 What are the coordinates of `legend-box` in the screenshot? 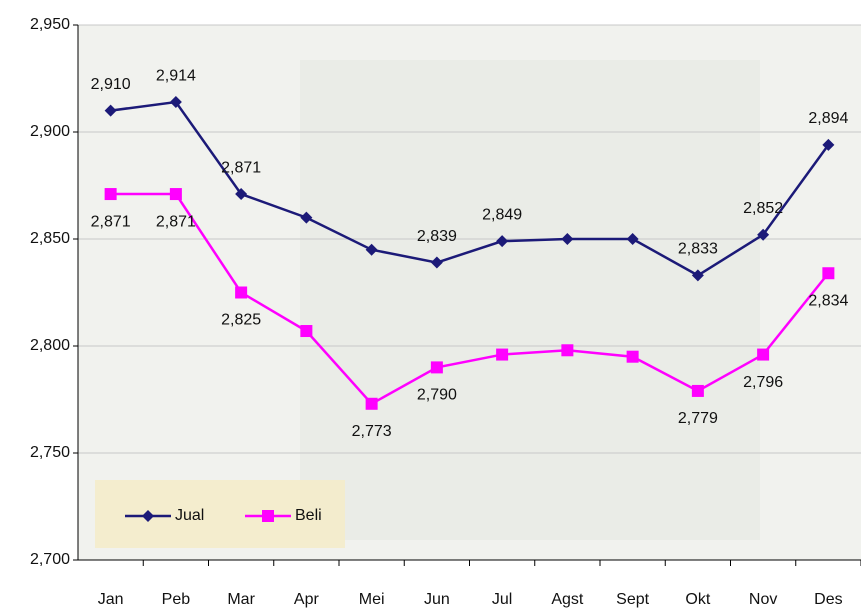 It's located at (220, 514).